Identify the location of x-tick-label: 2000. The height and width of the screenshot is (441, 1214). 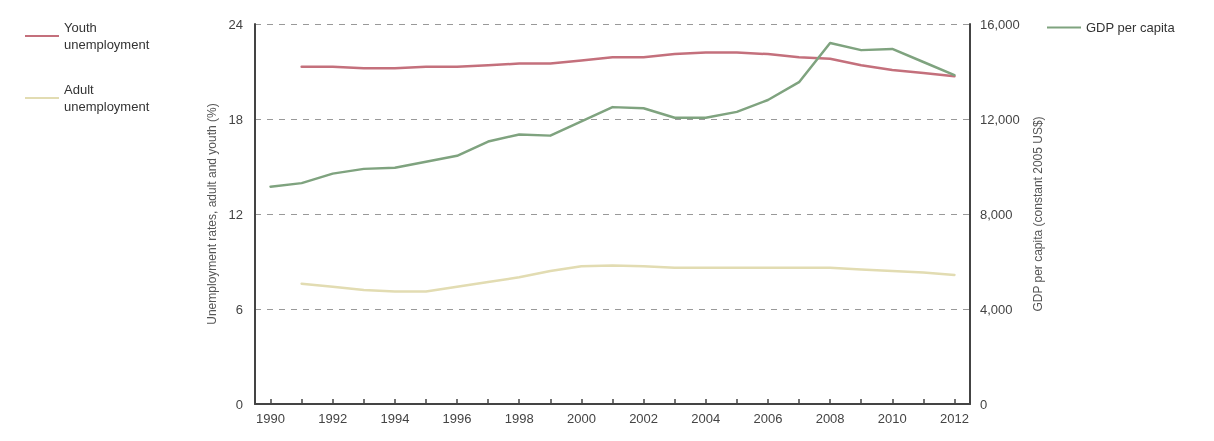
(581, 418).